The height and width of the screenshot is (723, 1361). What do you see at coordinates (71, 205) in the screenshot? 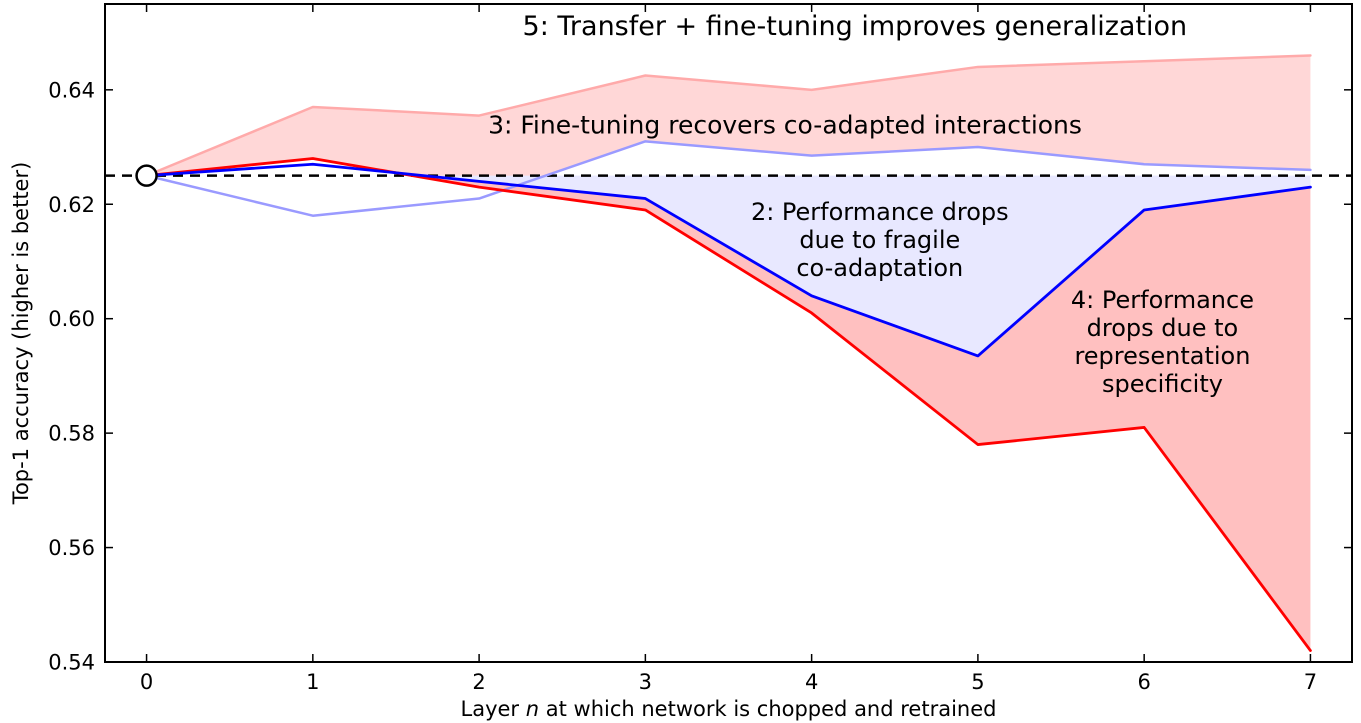
I see `y-tick-label: 0.62` at bounding box center [71, 205].